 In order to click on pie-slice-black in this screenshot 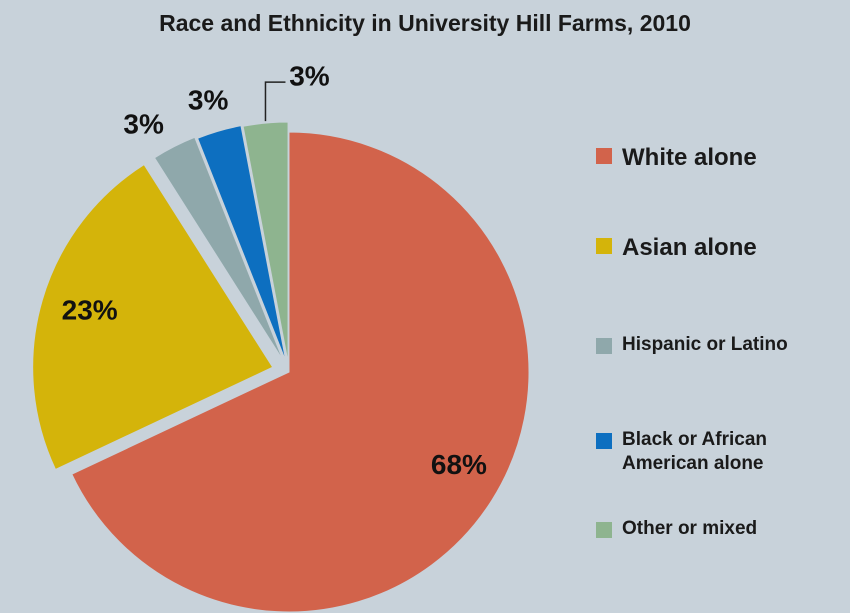, I will do `click(241, 243)`.